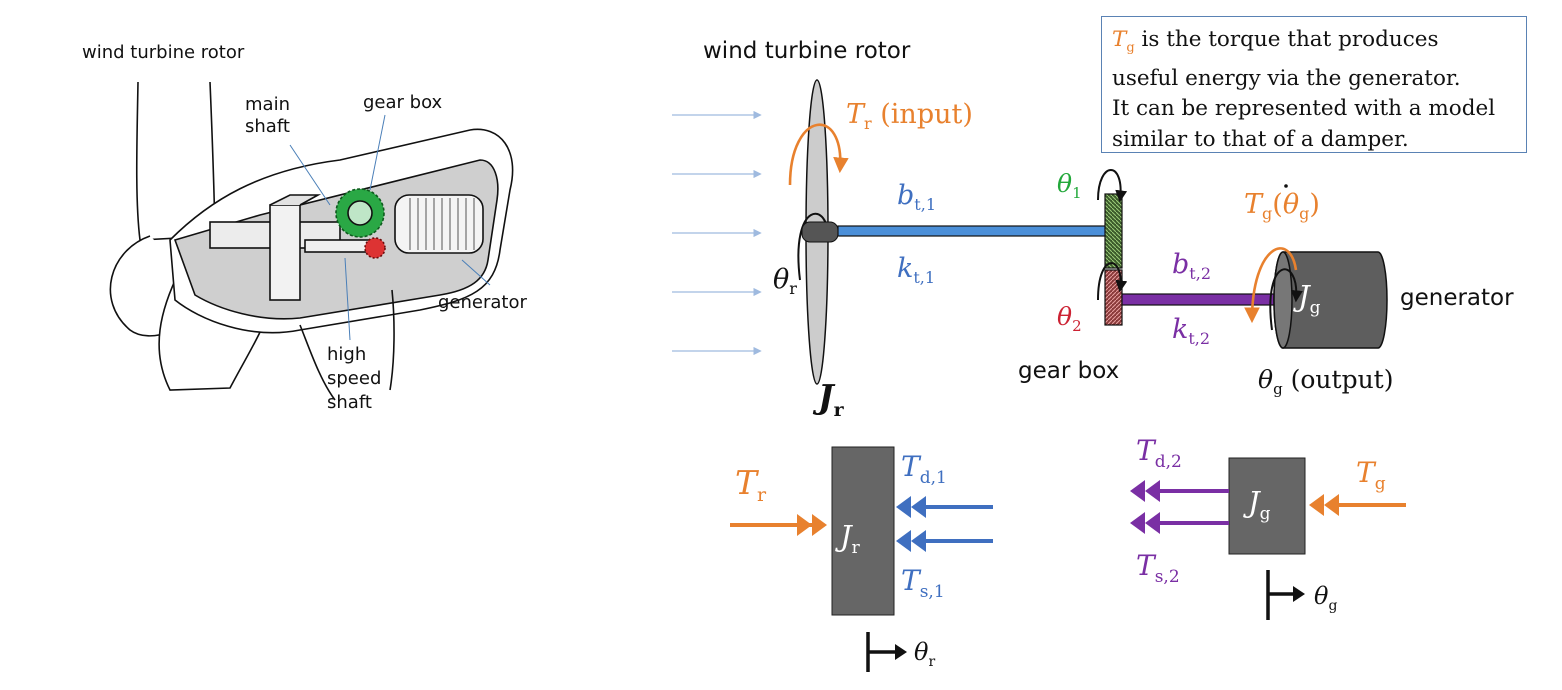 The height and width of the screenshot is (690, 1562). What do you see at coordinates (1457, 298) in the screenshot?
I see `label-generator: generator` at bounding box center [1457, 298].